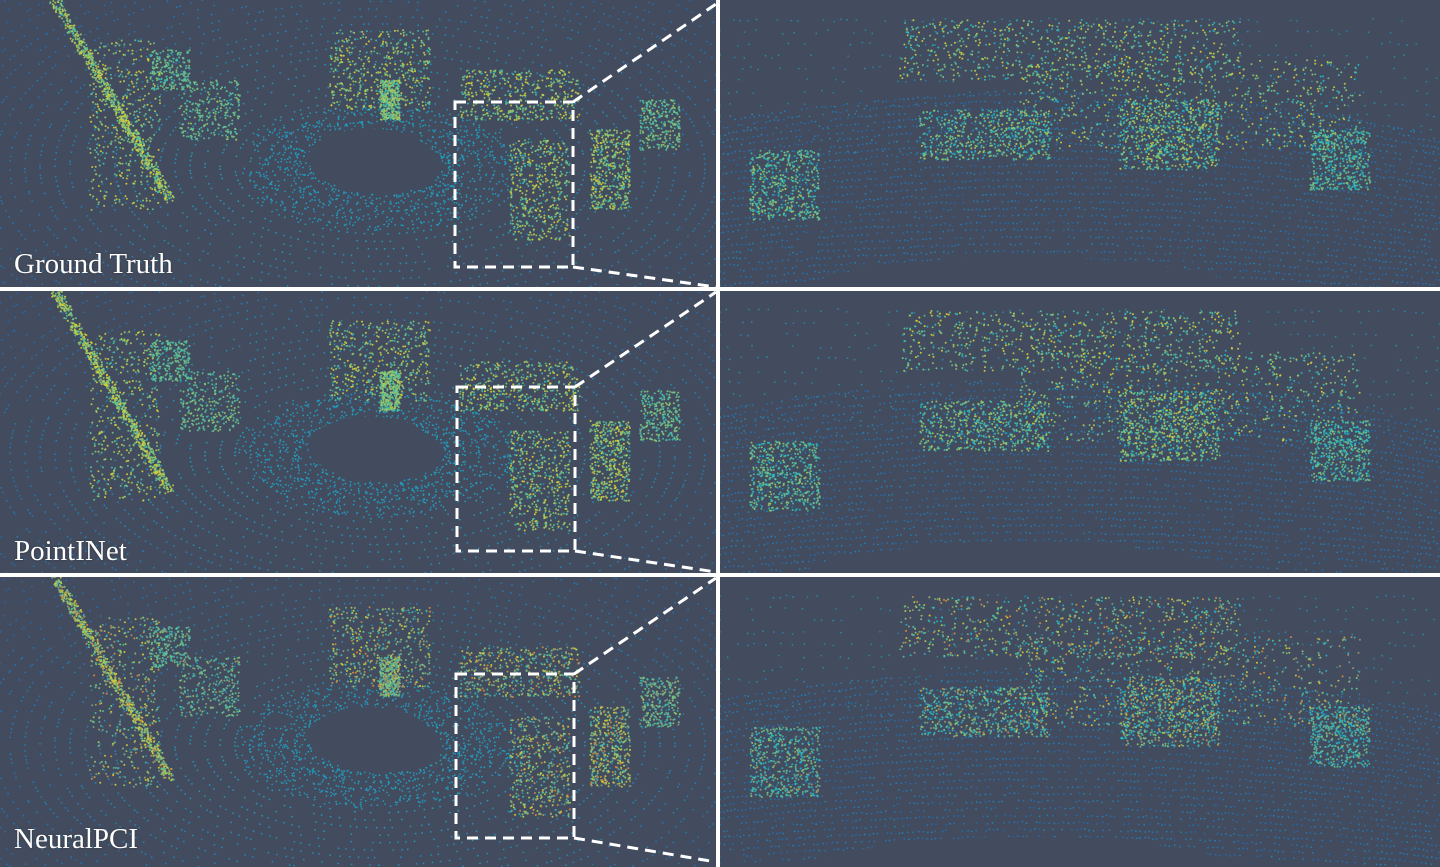 This screenshot has width=1440, height=867. I want to click on row-label-ground-truth: Ground Truth, so click(93, 264).